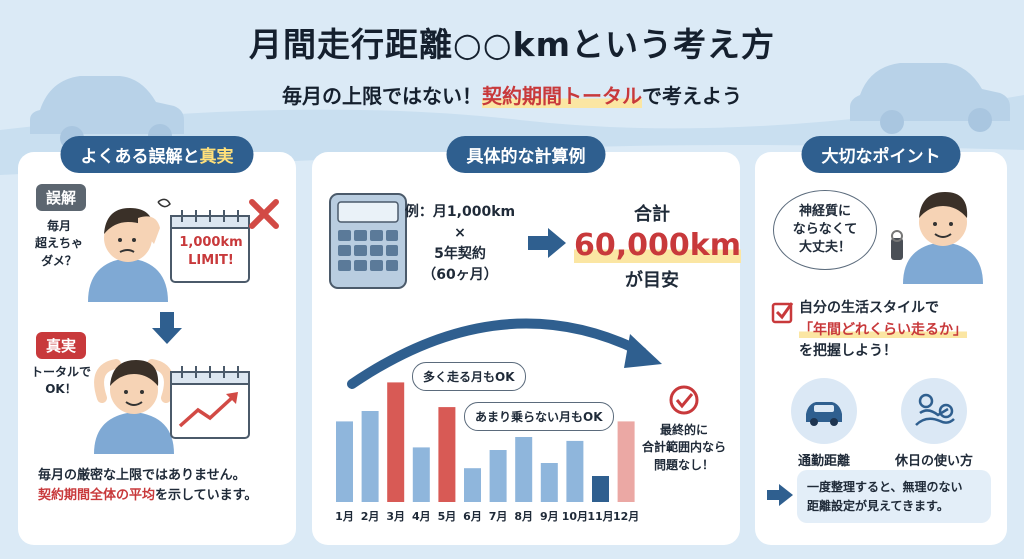 This screenshot has width=1024, height=559. What do you see at coordinates (562, 96) in the screenshot?
I see `subtitle-highlight: 契約期間トータル` at bounding box center [562, 96].